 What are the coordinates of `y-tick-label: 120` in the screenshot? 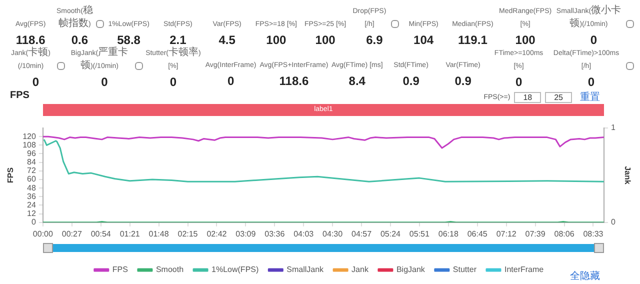 It's located at (29, 136).